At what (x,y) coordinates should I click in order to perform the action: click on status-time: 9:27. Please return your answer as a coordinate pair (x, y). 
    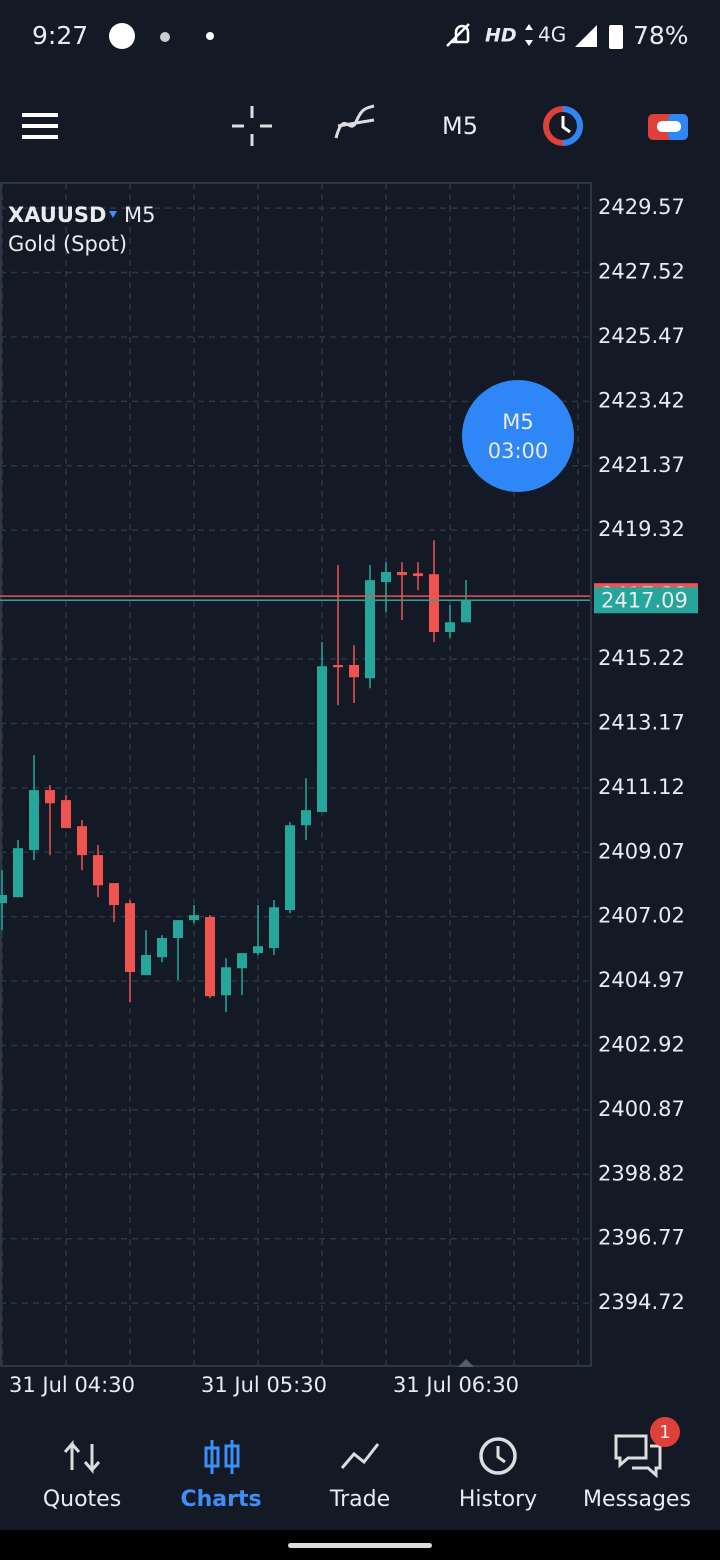
    Looking at the image, I should click on (60, 35).